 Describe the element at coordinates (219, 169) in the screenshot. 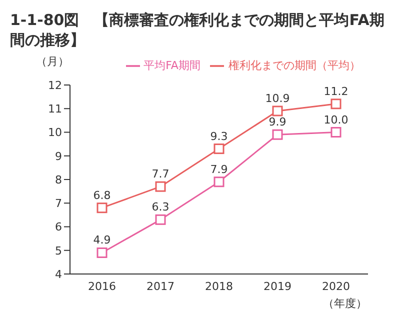

I see `data-label: 7.9` at that location.